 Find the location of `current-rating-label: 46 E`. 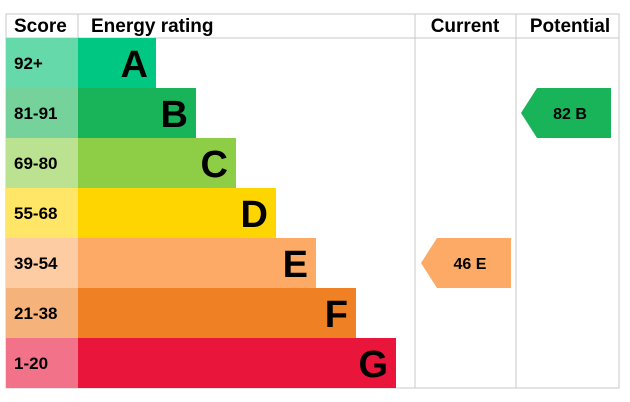

current-rating-label: 46 E is located at coordinates (470, 264).